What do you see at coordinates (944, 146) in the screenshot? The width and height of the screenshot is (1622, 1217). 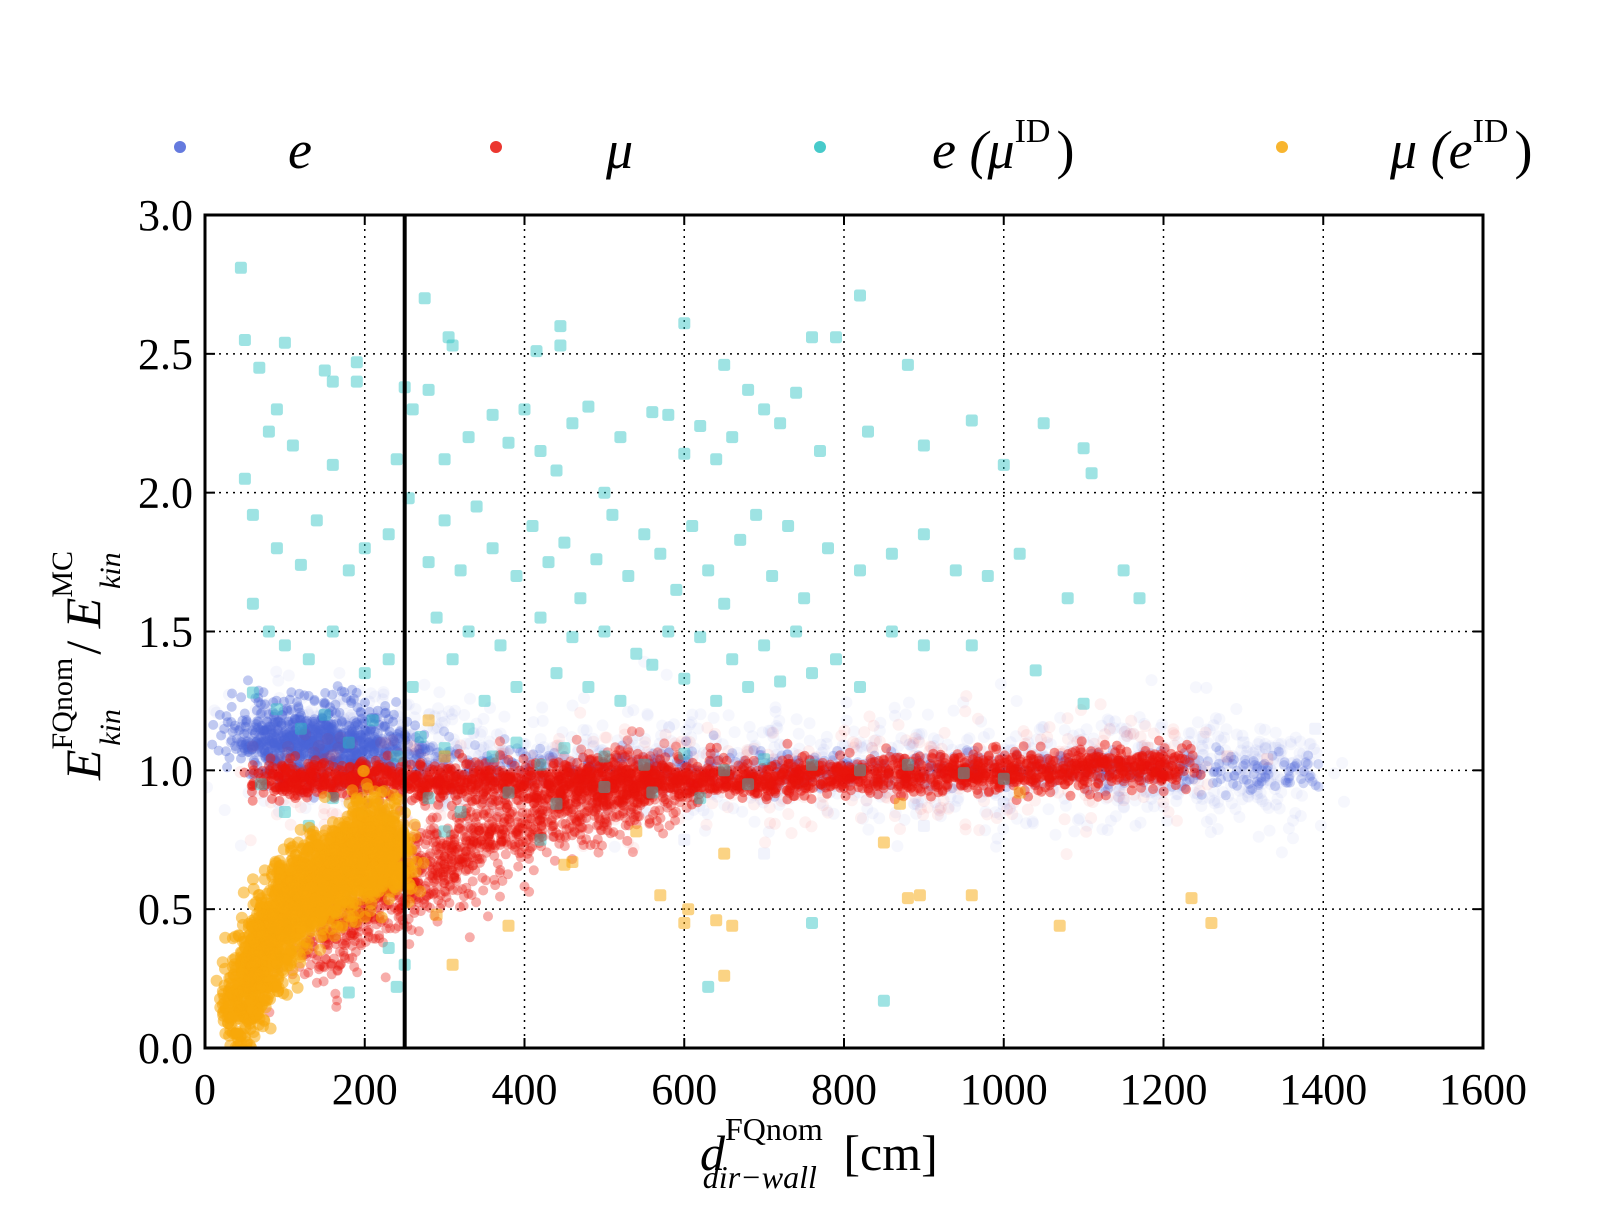 I see `legend-item-e-muID: e (μID)` at bounding box center [944, 146].